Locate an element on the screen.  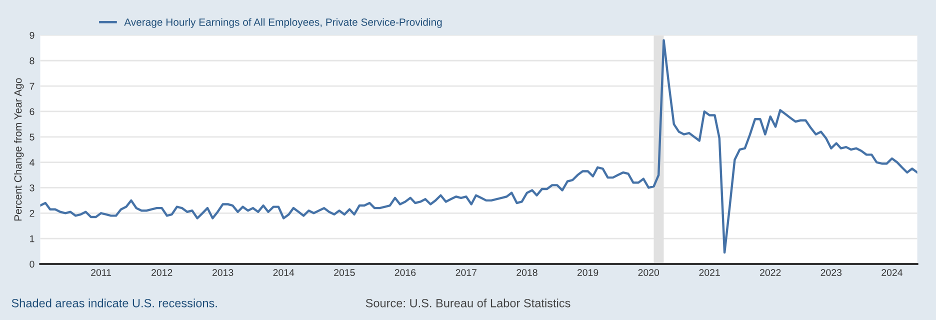
legend-label: Average Hourly Earnings of All Employees, Private Service-Providing is located at coordinates (283, 23).